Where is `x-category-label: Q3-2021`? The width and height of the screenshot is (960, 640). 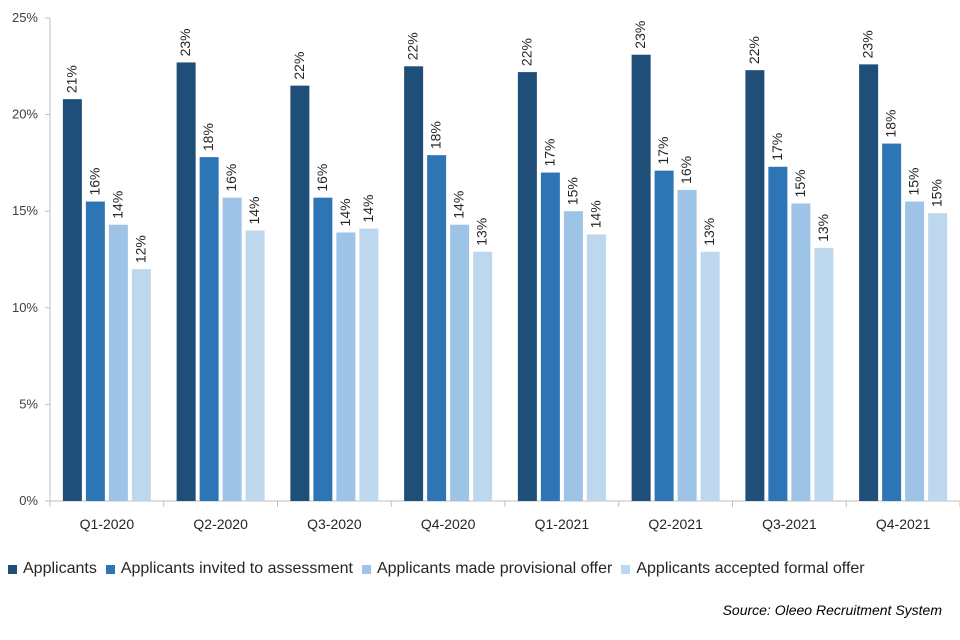
x-category-label: Q3-2021 is located at coordinates (789, 524).